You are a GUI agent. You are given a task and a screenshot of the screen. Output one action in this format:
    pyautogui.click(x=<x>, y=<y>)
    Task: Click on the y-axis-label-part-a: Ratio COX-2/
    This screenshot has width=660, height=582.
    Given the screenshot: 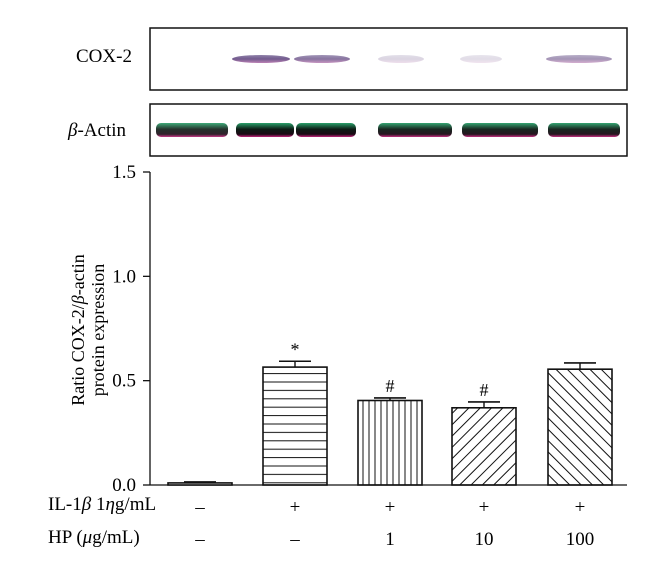 What is the action you would take?
    pyautogui.click(x=78, y=355)
    